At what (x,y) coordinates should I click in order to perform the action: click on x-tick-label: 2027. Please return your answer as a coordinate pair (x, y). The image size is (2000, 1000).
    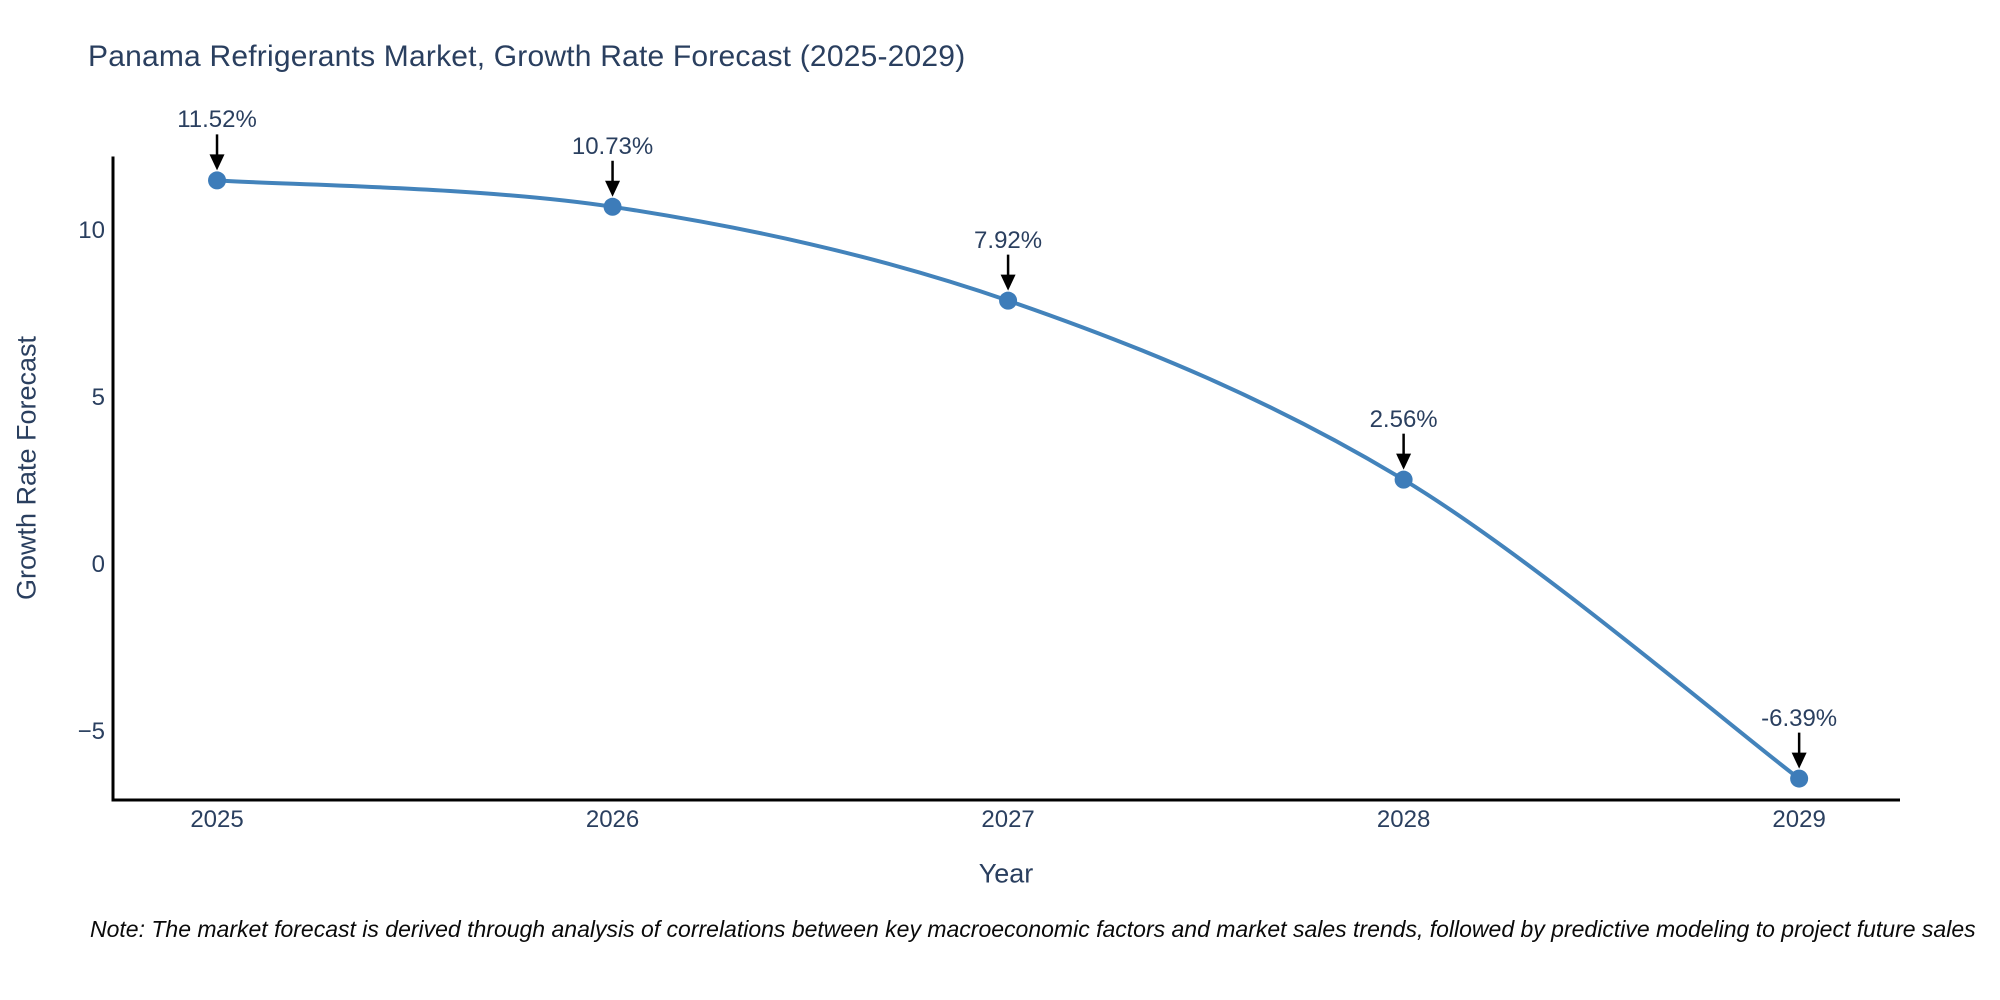
    Looking at the image, I should click on (1008, 819).